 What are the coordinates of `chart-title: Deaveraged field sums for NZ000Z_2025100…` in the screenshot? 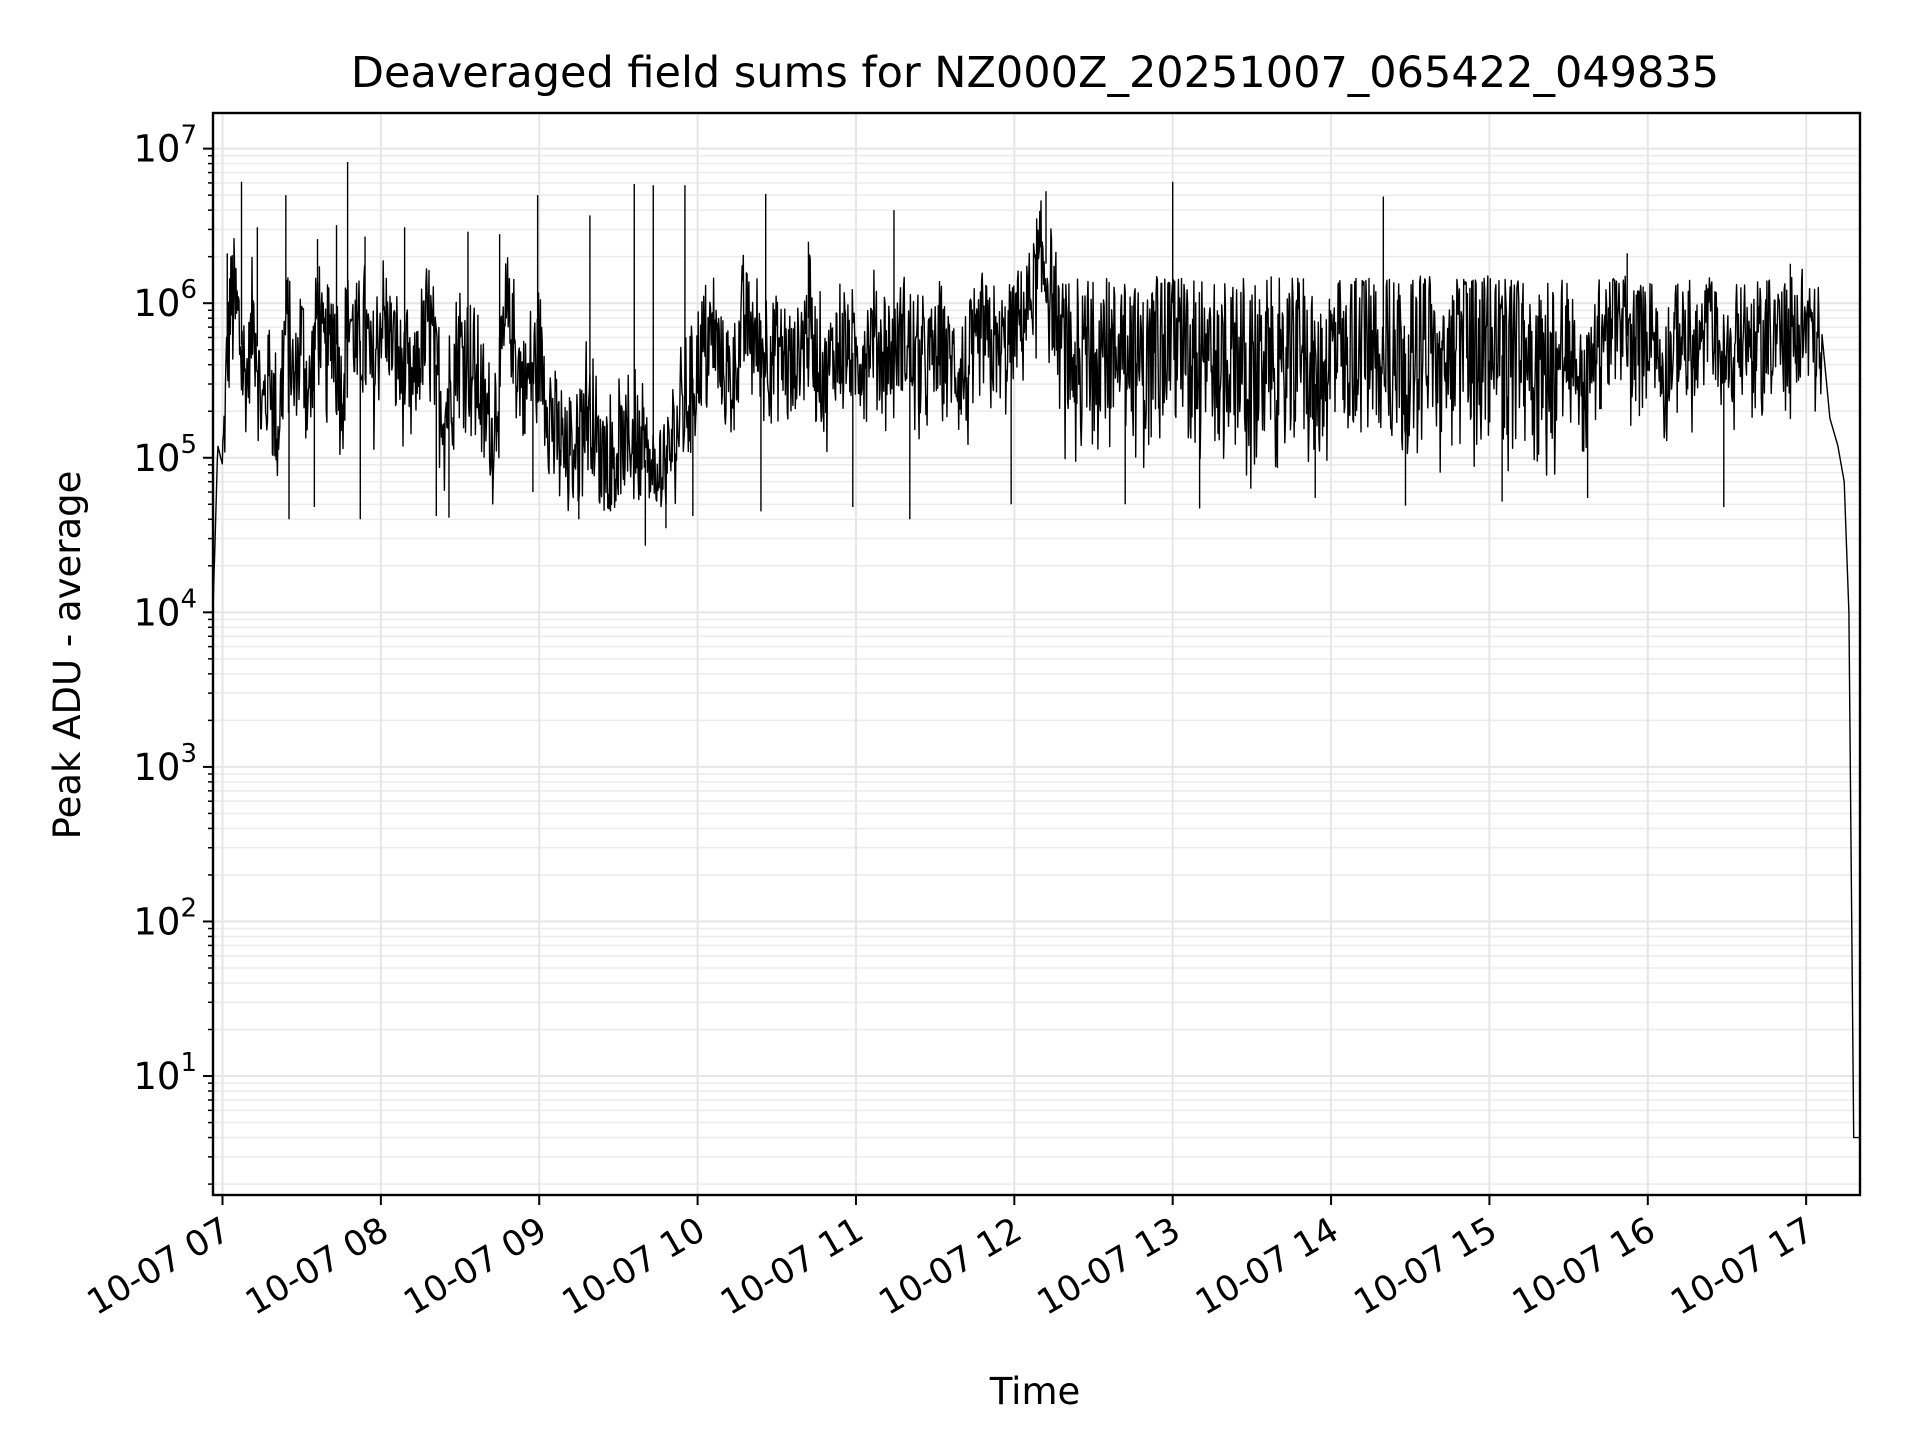 It's located at (1035, 73).